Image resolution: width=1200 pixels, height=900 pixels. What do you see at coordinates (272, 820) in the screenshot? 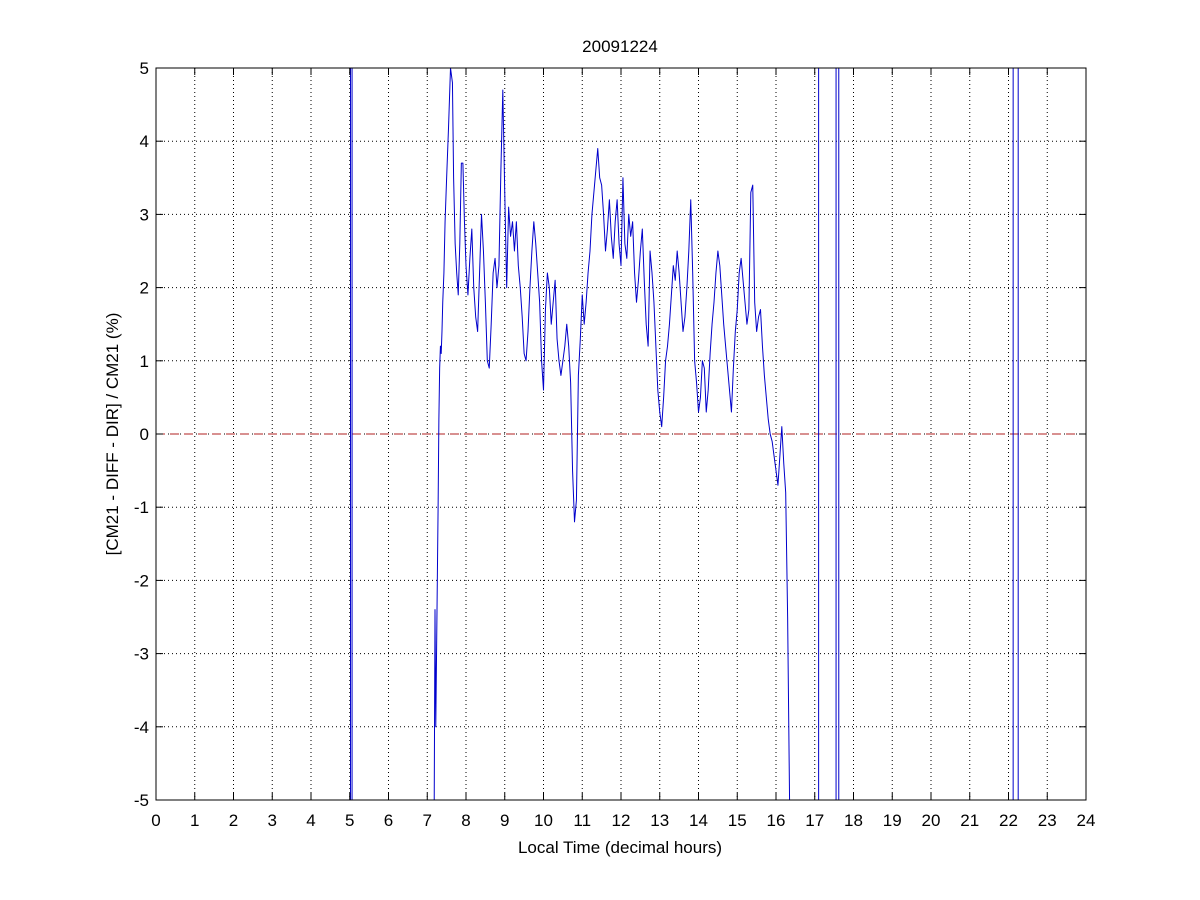
I see `x-tick-label: 3` at bounding box center [272, 820].